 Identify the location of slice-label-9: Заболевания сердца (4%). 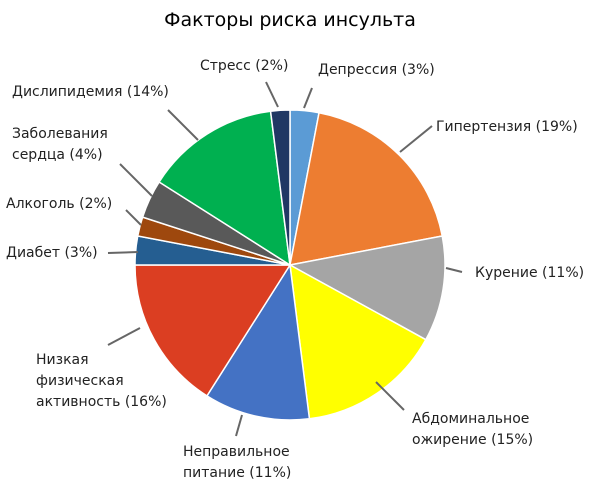
(60, 144).